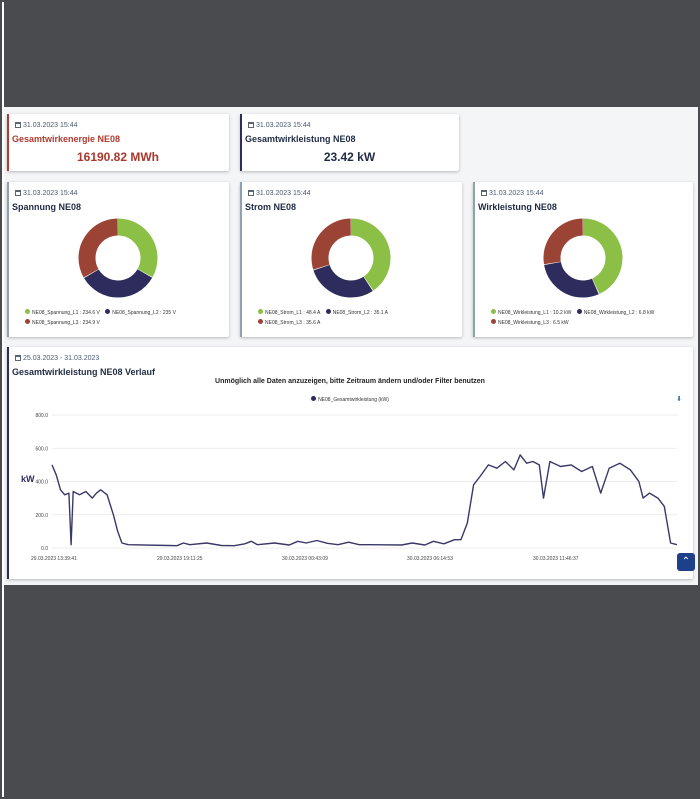 The image size is (700, 799). What do you see at coordinates (300, 139) in the screenshot?
I see `card-title: Gesamtwirkleistung NE08` at bounding box center [300, 139].